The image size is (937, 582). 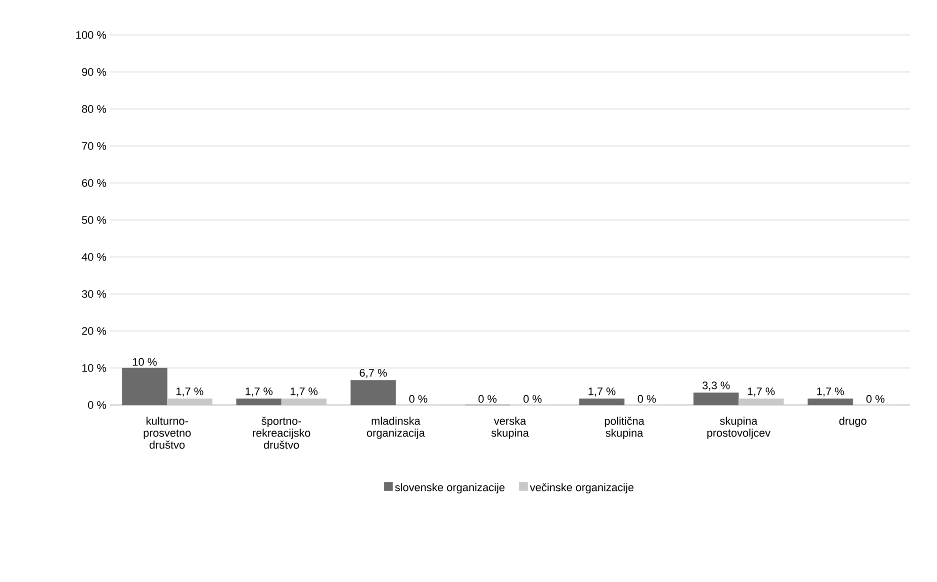 What do you see at coordinates (94, 146) in the screenshot?
I see `y-tick-label: 70 %` at bounding box center [94, 146].